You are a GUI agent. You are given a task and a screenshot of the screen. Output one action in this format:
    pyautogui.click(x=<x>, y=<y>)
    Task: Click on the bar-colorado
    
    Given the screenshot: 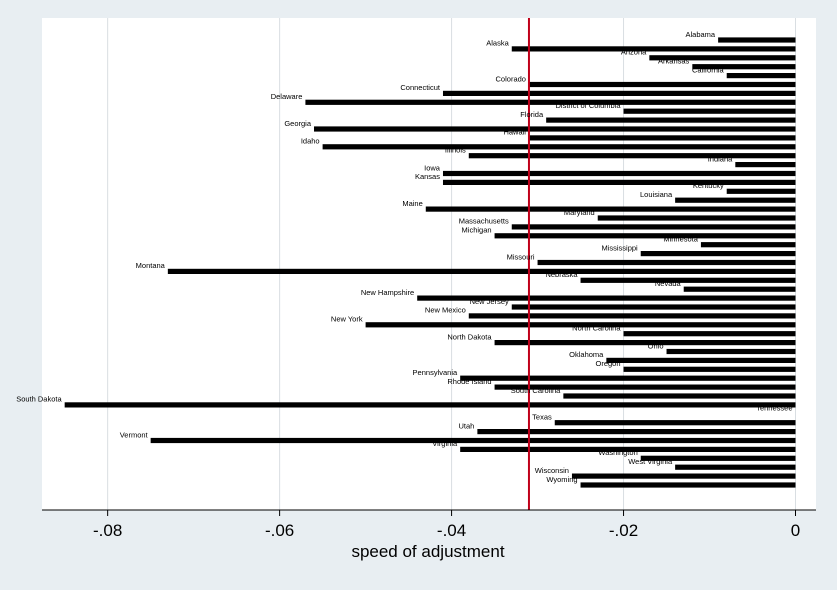 What is the action you would take?
    pyautogui.click(x=662, y=84)
    